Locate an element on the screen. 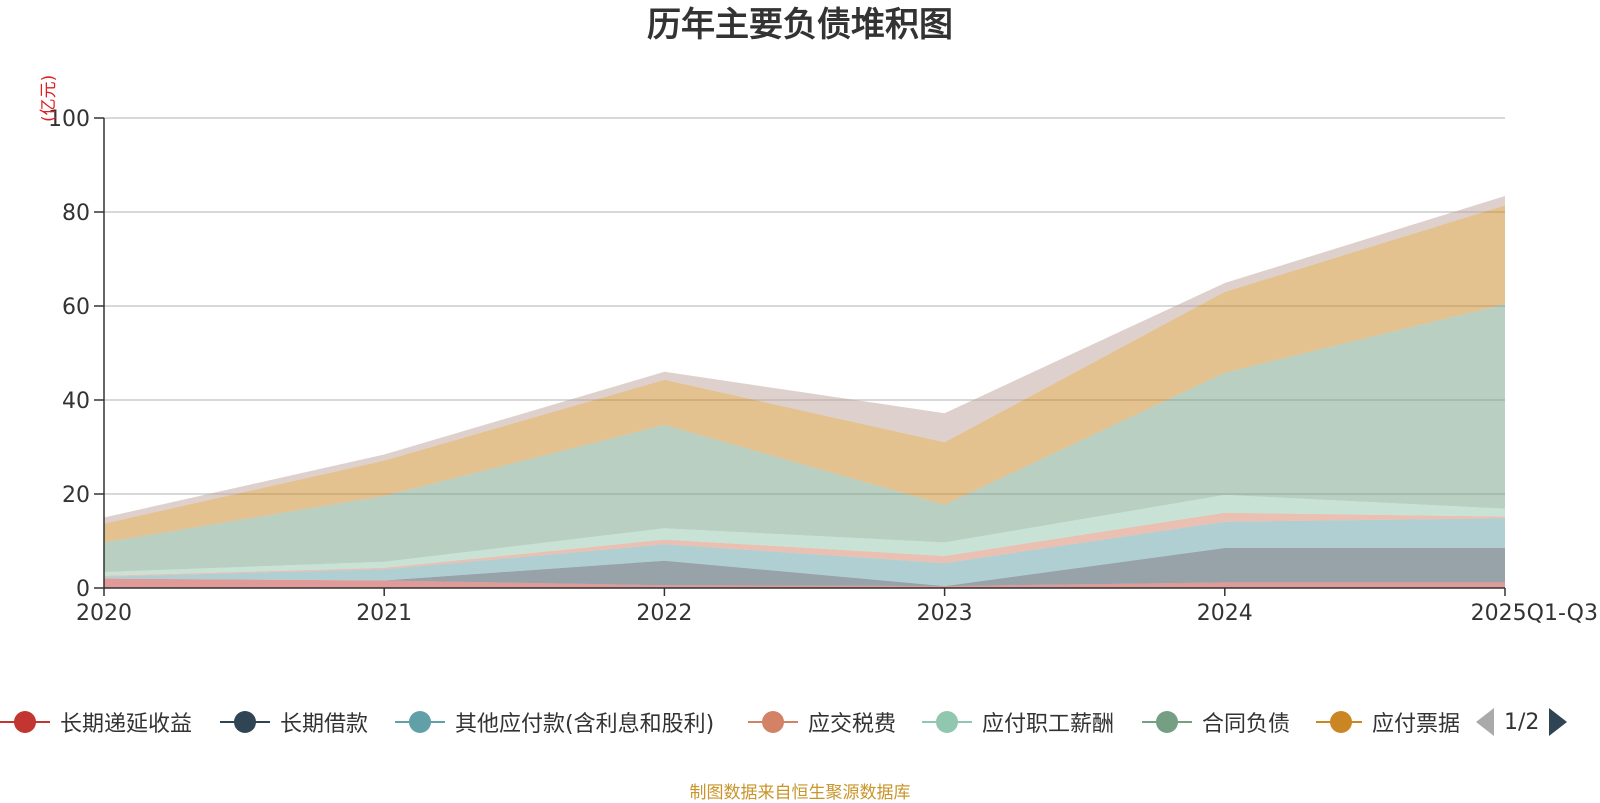  y-tick-label: 0 is located at coordinates (83, 589).